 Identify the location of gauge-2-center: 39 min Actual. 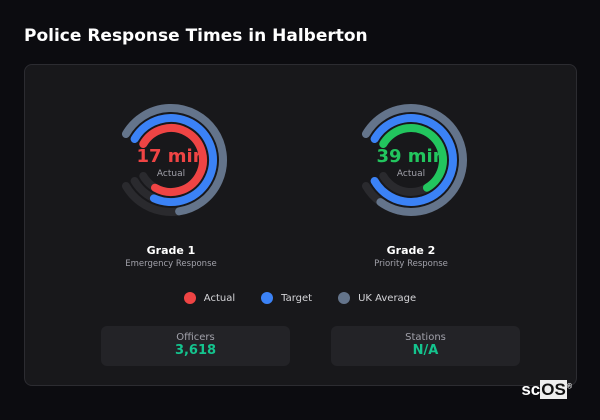
(411, 162).